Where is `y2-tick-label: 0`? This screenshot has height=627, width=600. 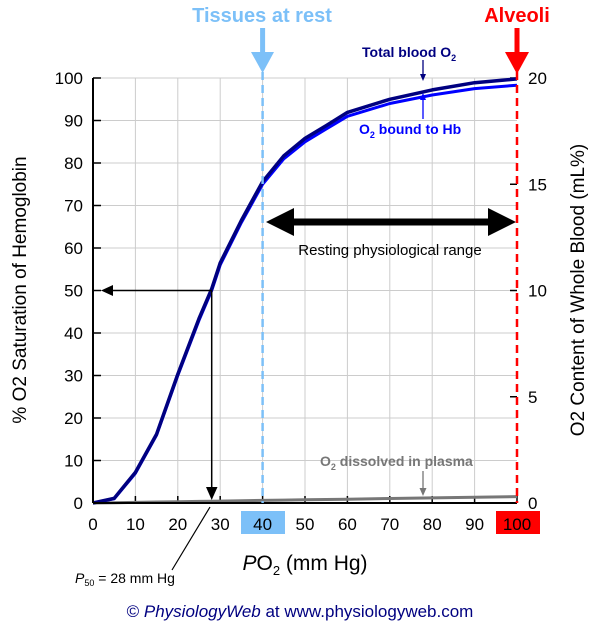
y2-tick-label: 0 is located at coordinates (532, 503).